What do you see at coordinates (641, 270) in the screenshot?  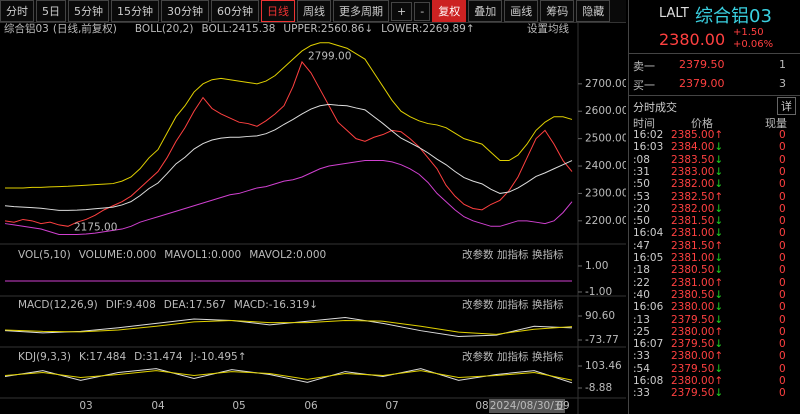 I see `trade-cell: :18` at bounding box center [641, 270].